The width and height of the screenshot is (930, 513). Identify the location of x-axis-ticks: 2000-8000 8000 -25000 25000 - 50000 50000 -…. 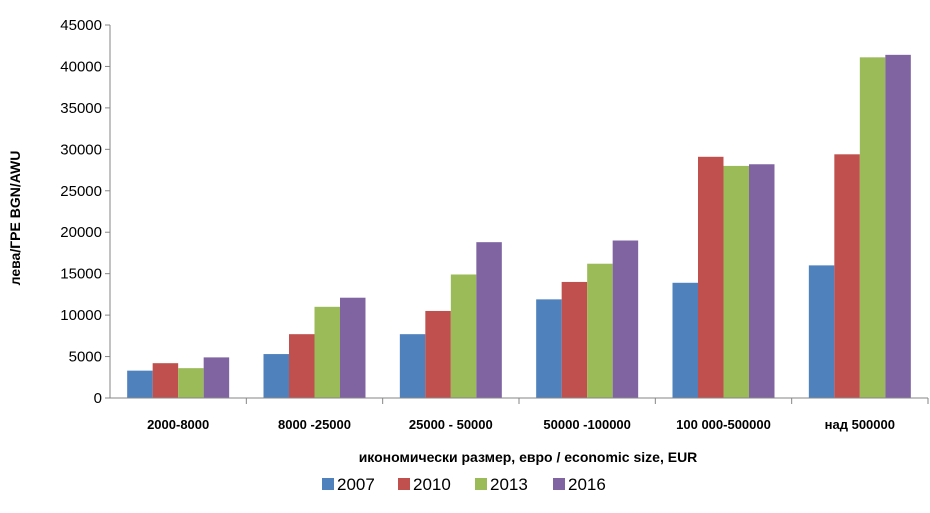
(538, 415).